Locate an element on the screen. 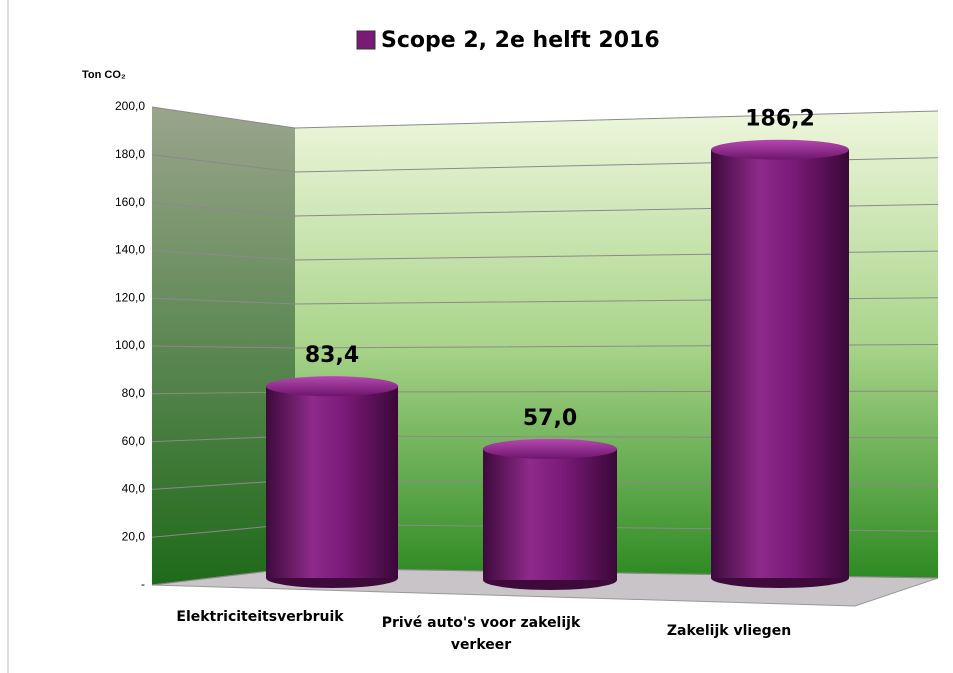 This screenshot has width=953, height=673. y-tick-label: 60,0 is located at coordinates (134, 441).